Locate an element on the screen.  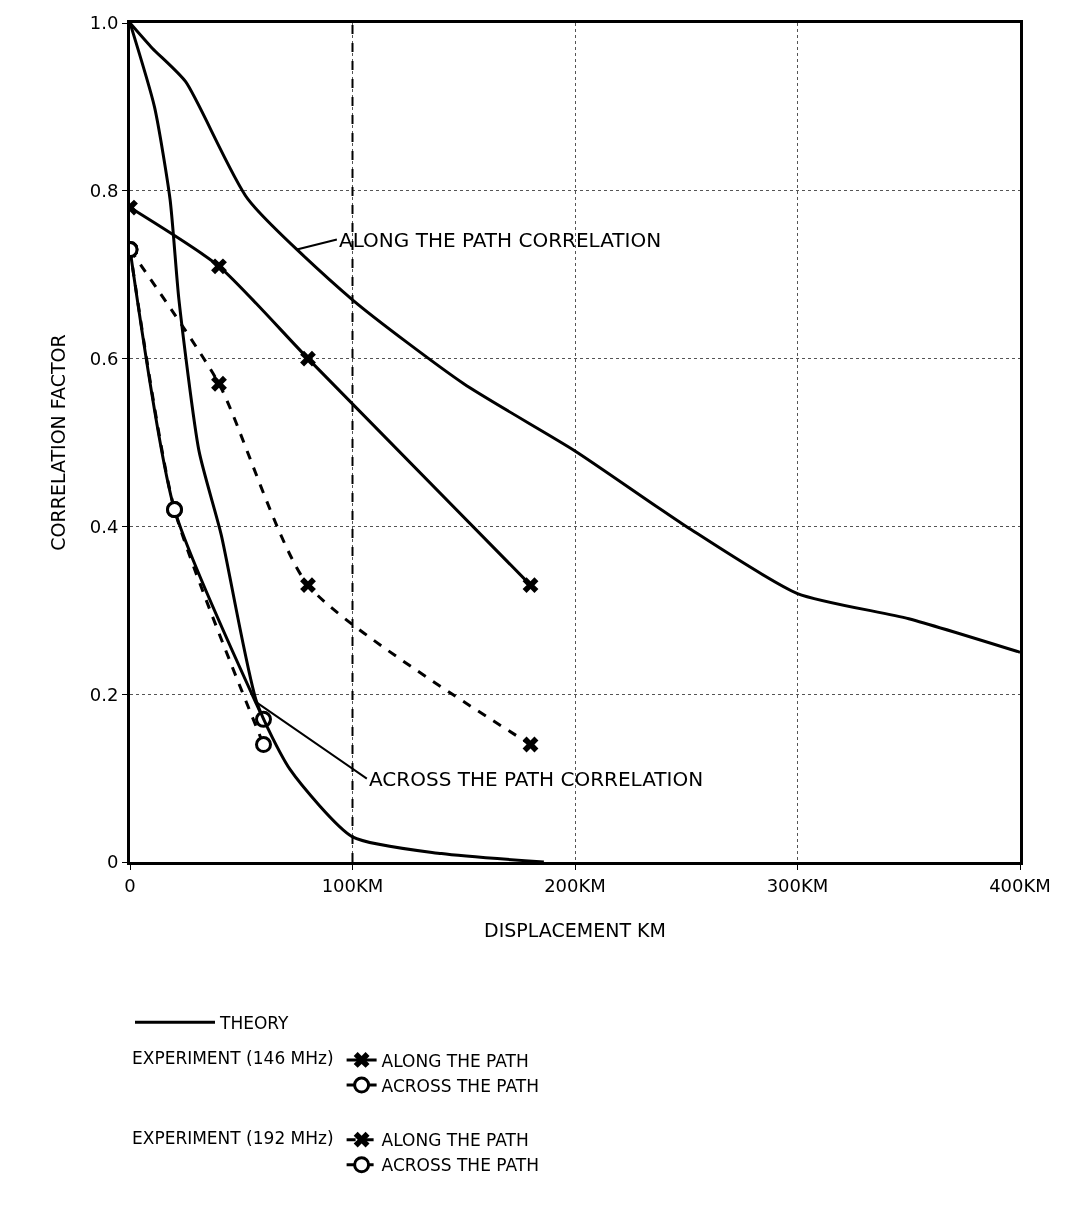
x-axis-title: DISPLACEMENT KM is located at coordinates (575, 930).